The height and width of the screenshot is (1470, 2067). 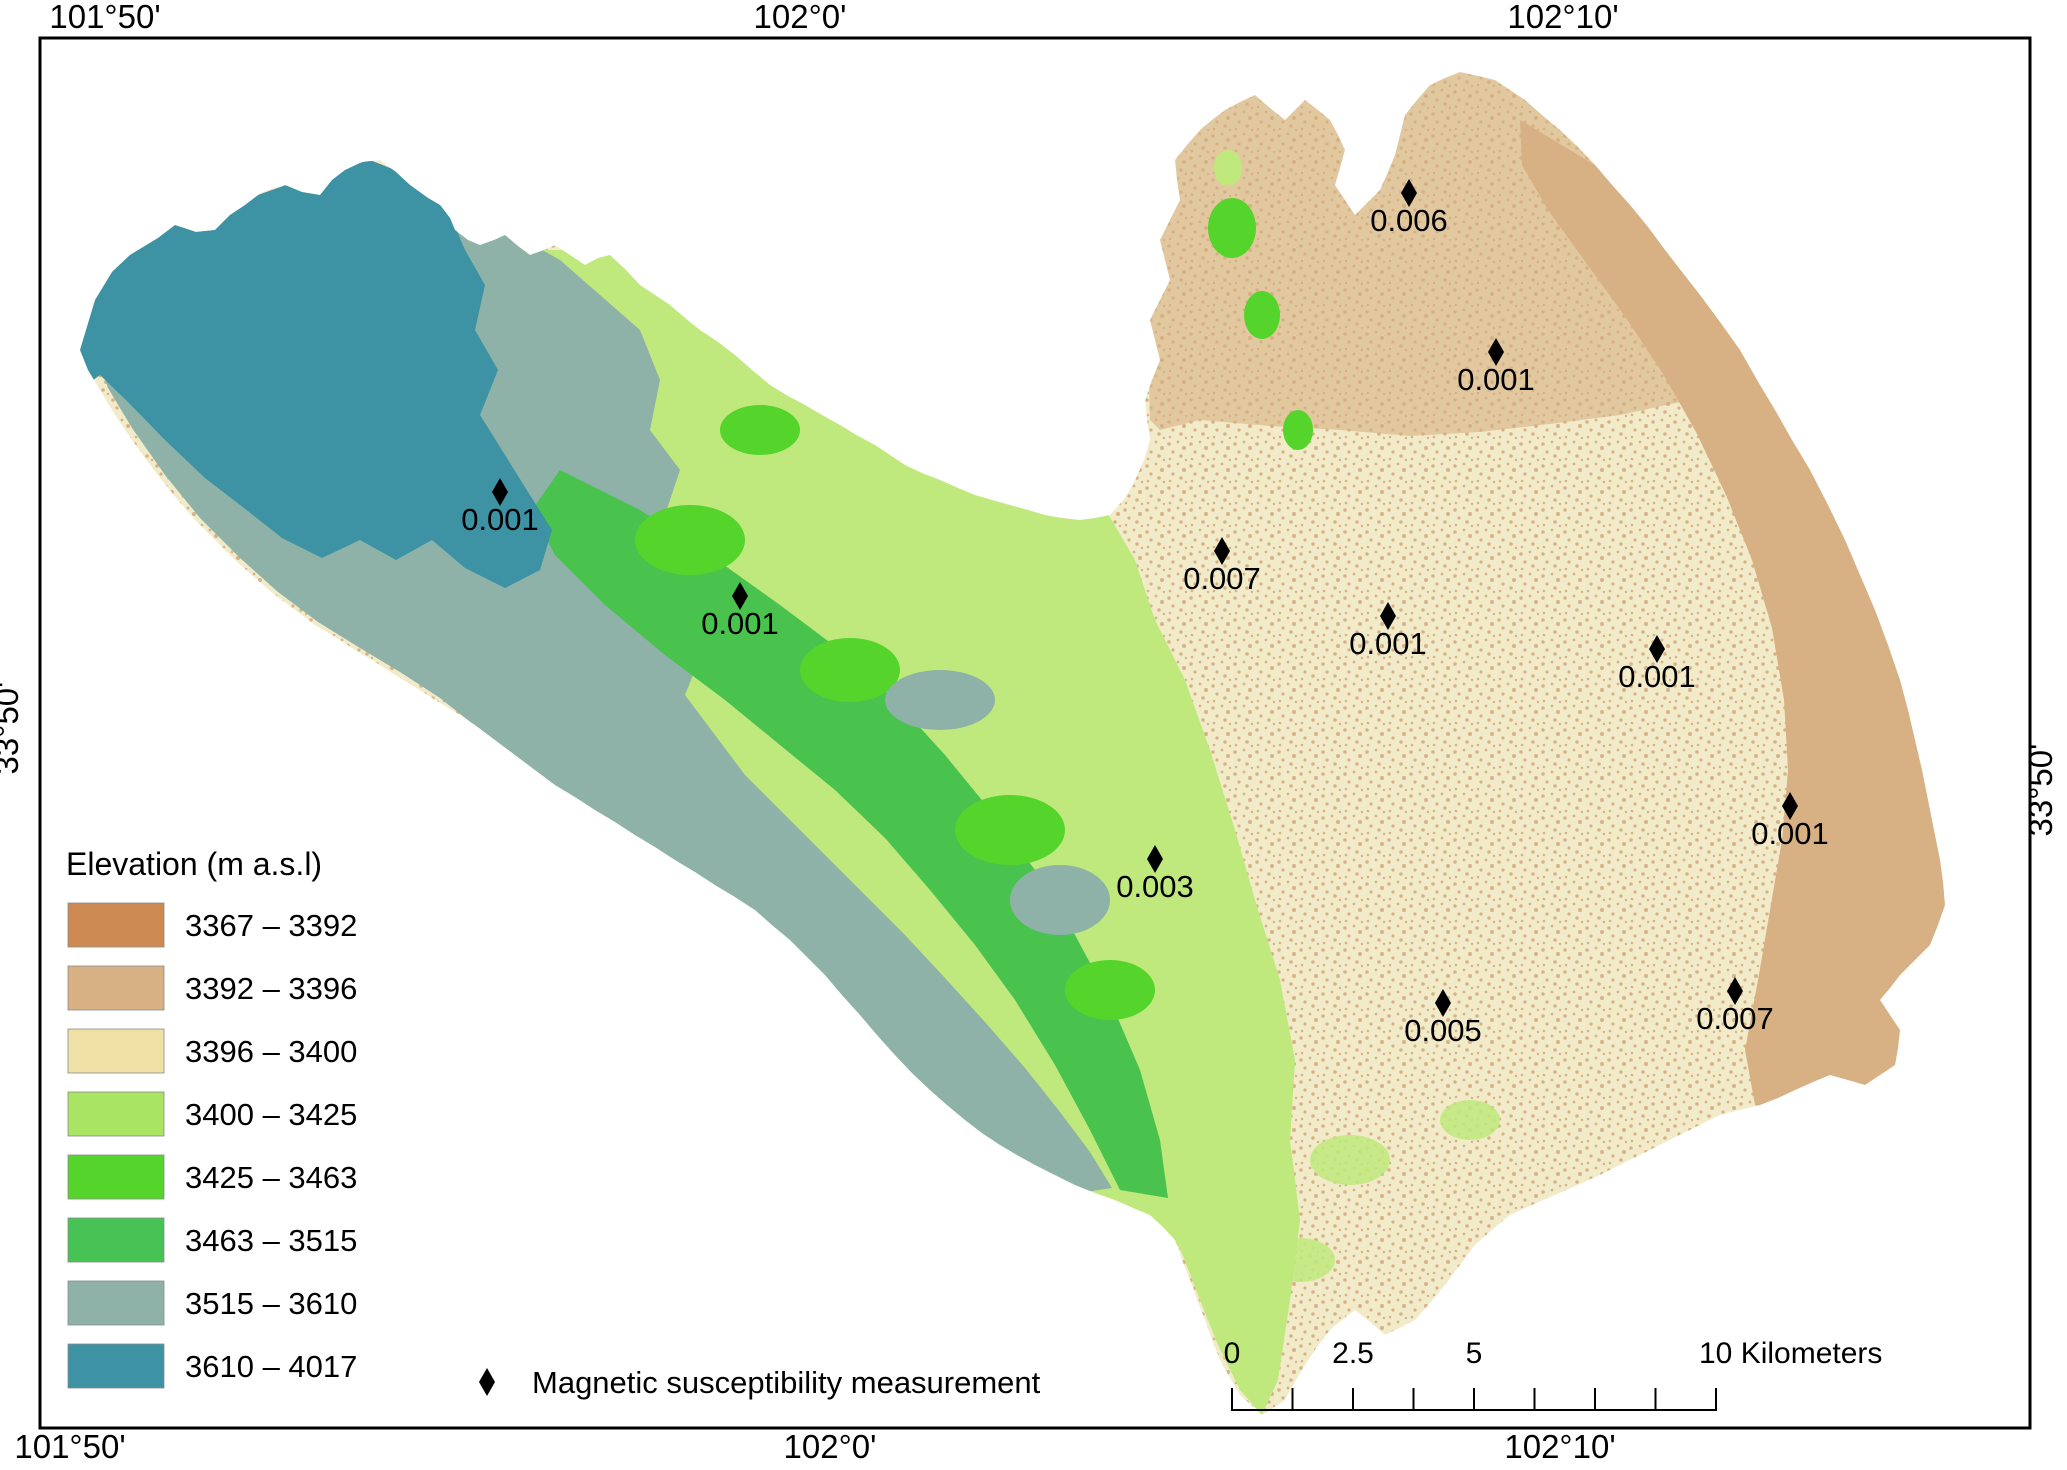 I want to click on scalebar-number: 2.5, so click(x=1353, y=1353).